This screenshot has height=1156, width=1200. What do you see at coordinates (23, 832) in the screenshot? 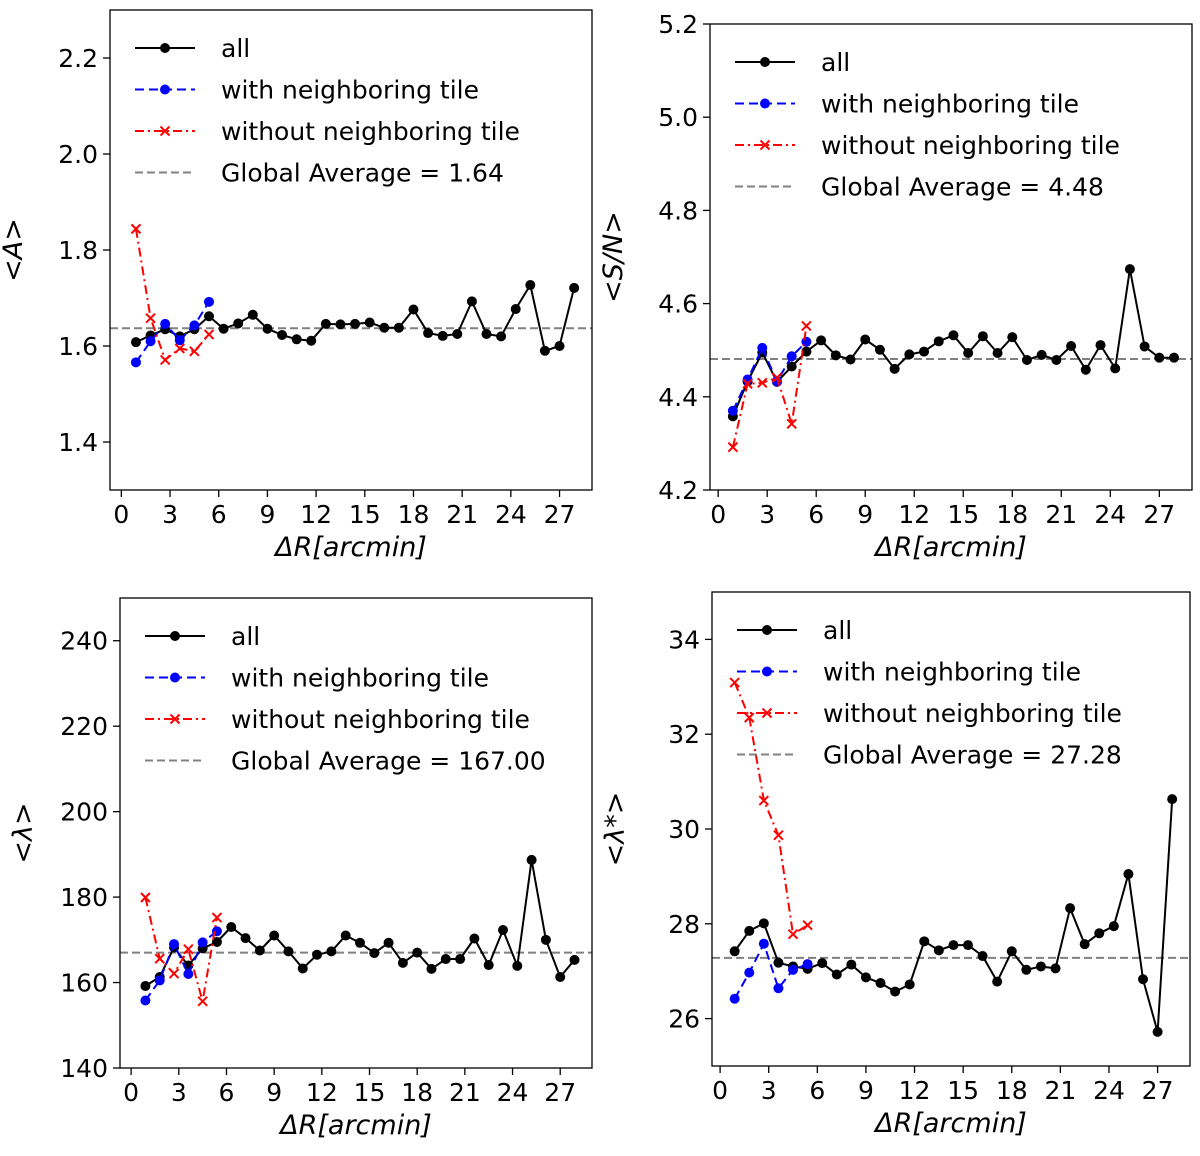
I see `y-axis-label: <λ>` at bounding box center [23, 832].